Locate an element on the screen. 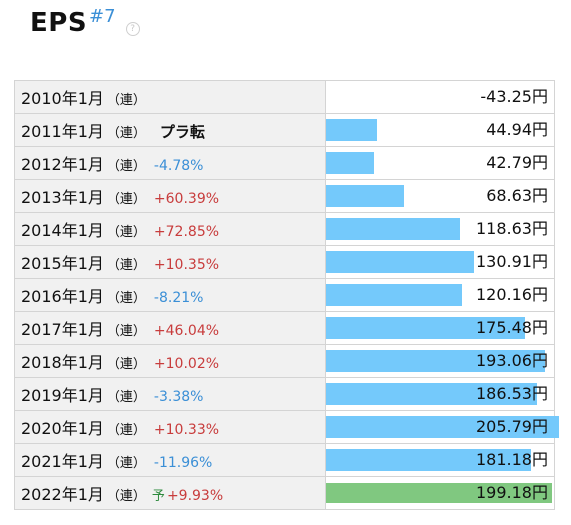  bar-cell: 130.91円 is located at coordinates (440, 262).